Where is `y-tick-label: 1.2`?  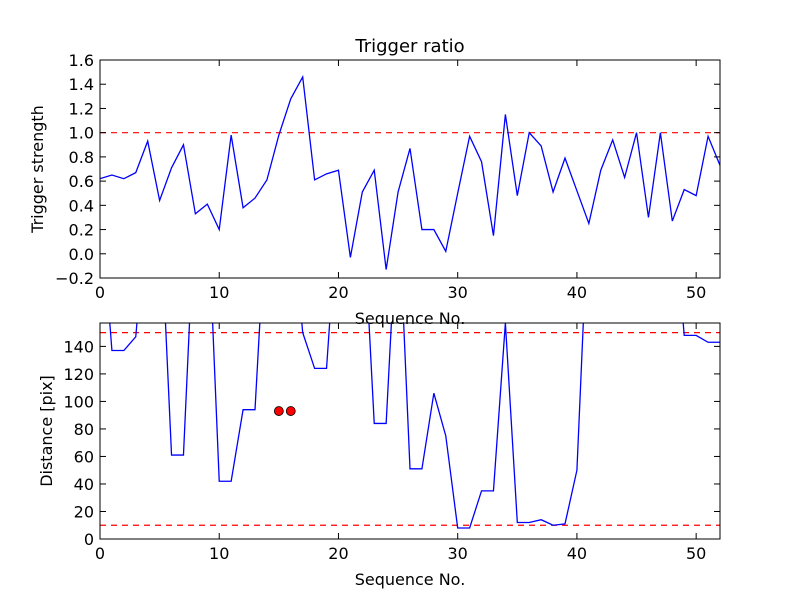 y-tick-label: 1.2 is located at coordinates (81, 108).